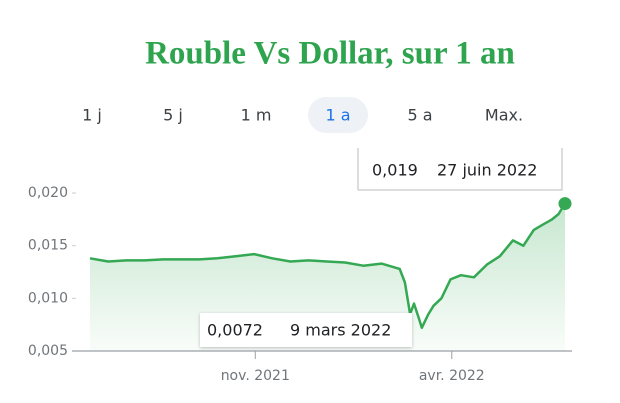  I want to click on range-tab: 1 a, so click(337, 115).